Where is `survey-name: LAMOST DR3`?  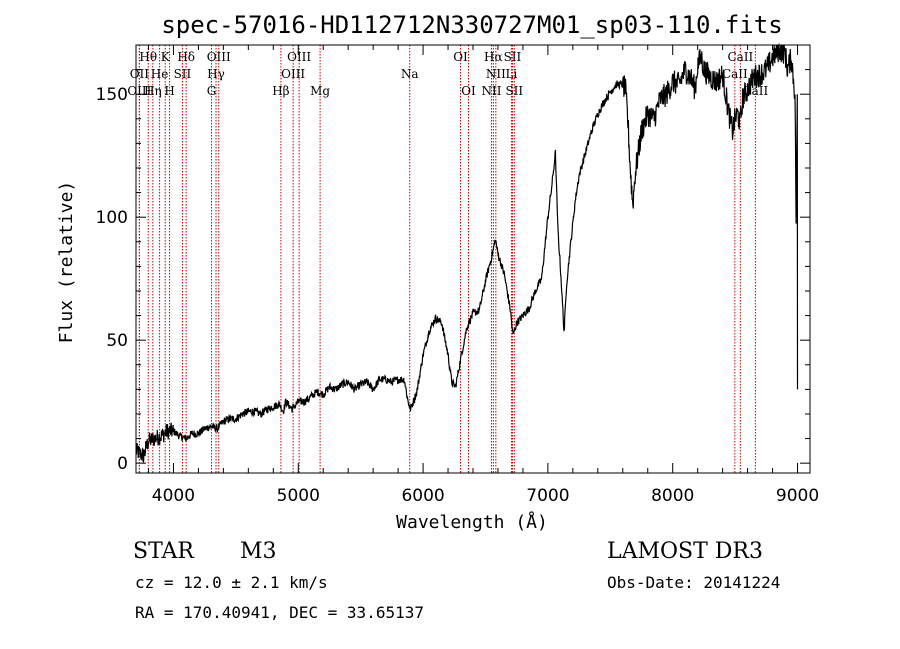
survey-name: LAMOST DR3 is located at coordinates (685, 551).